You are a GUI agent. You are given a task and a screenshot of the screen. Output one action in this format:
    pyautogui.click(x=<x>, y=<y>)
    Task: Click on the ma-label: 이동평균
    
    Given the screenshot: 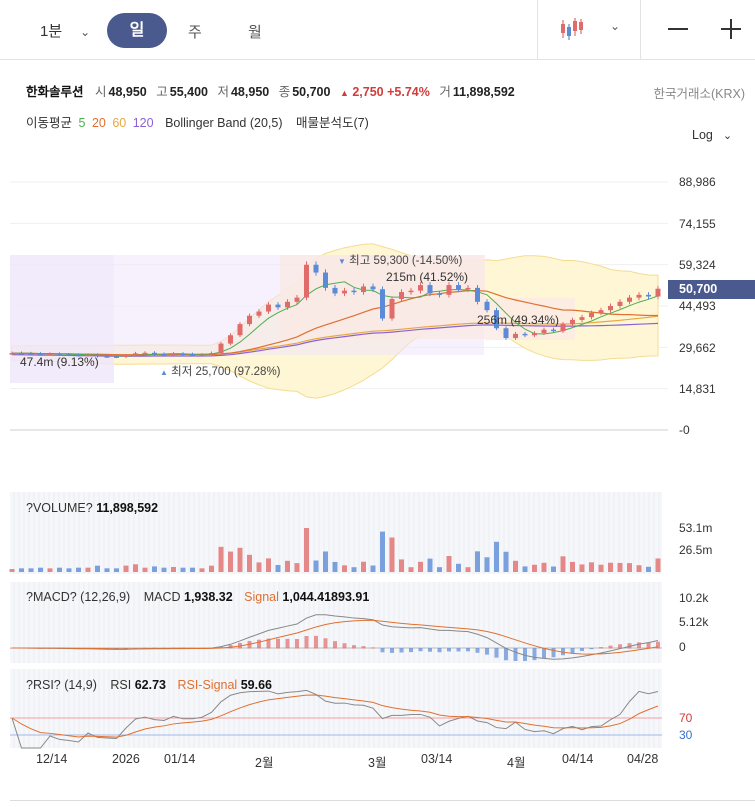 What is the action you would take?
    pyautogui.click(x=49, y=123)
    